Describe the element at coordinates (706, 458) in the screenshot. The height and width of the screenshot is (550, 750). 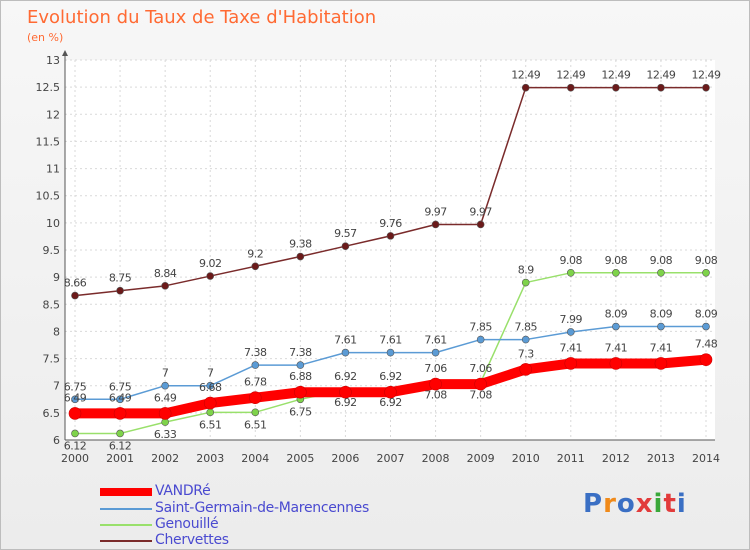
I see `x-tick-label: 2014` at that location.